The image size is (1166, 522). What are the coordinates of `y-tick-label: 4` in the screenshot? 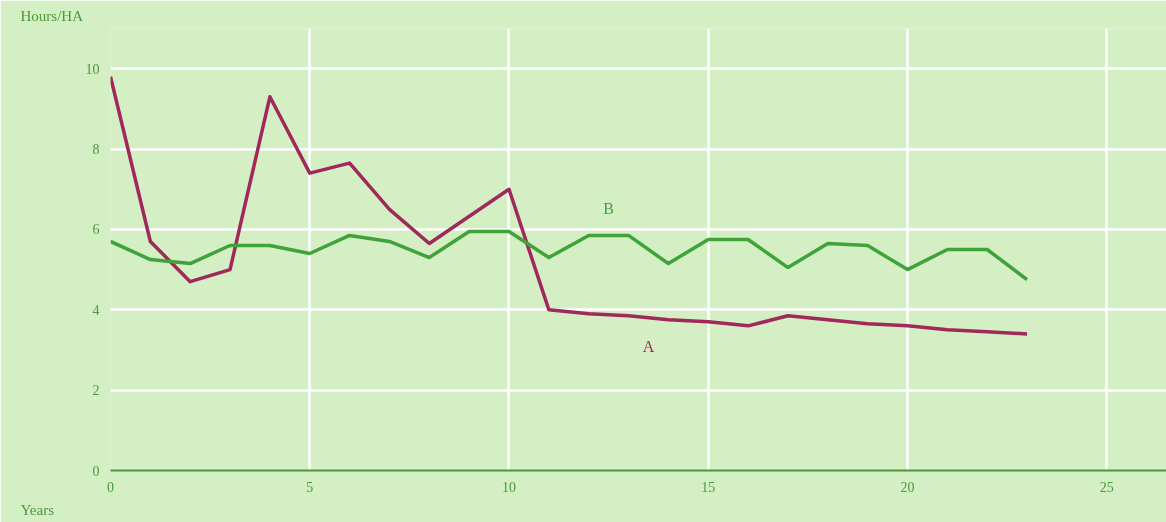 It's located at (96, 310).